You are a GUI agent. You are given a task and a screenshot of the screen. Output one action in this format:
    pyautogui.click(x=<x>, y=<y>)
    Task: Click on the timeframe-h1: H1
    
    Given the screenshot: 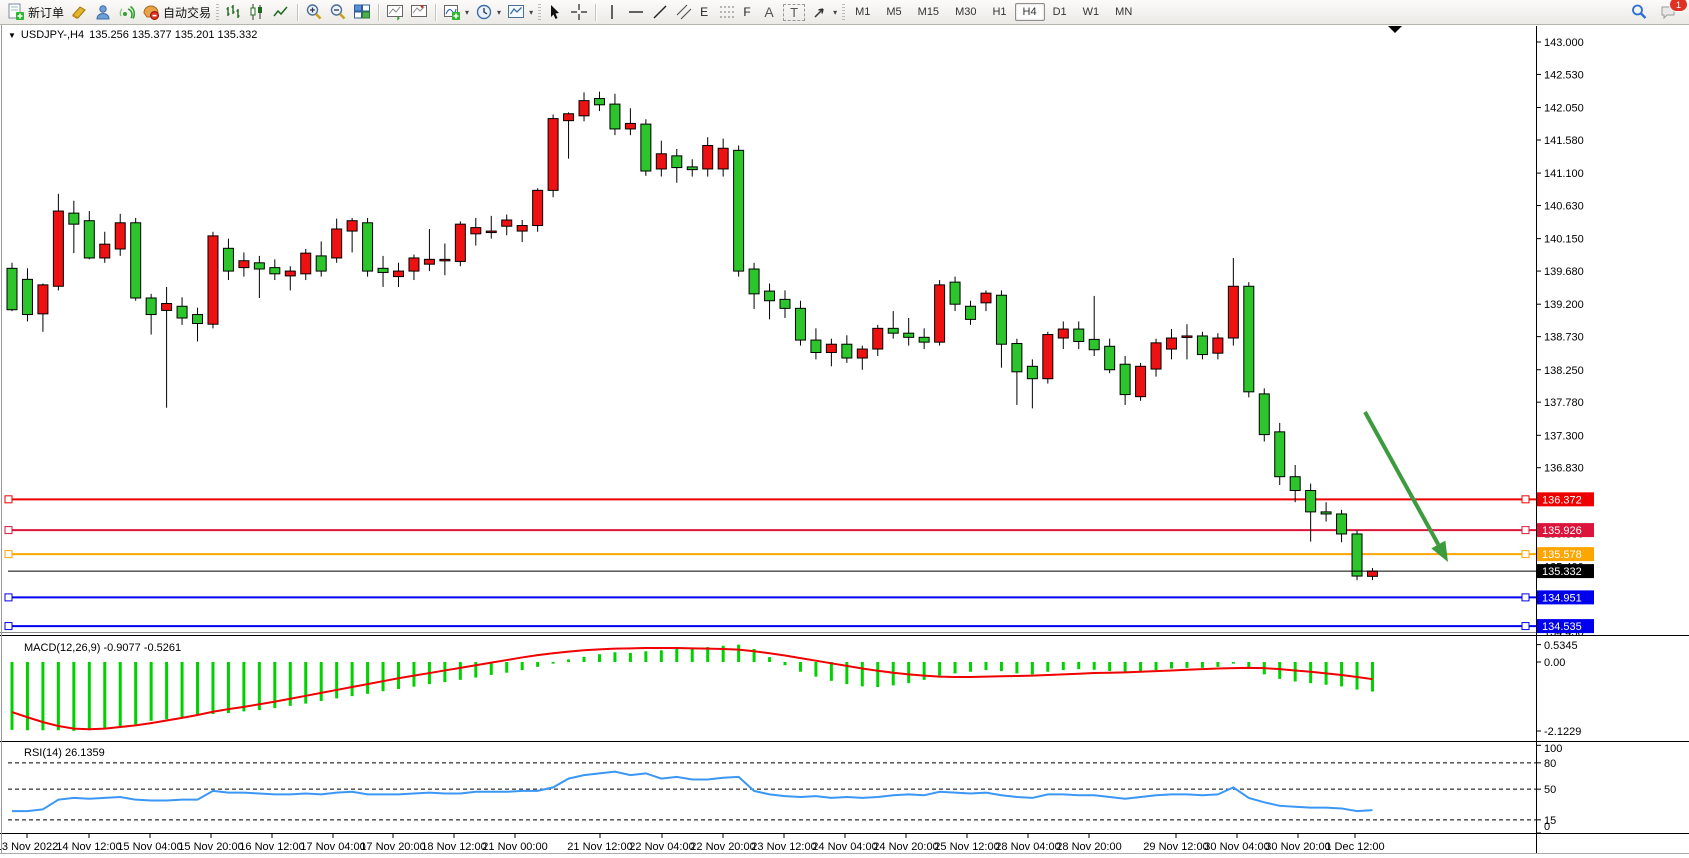 What is the action you would take?
    pyautogui.click(x=999, y=12)
    